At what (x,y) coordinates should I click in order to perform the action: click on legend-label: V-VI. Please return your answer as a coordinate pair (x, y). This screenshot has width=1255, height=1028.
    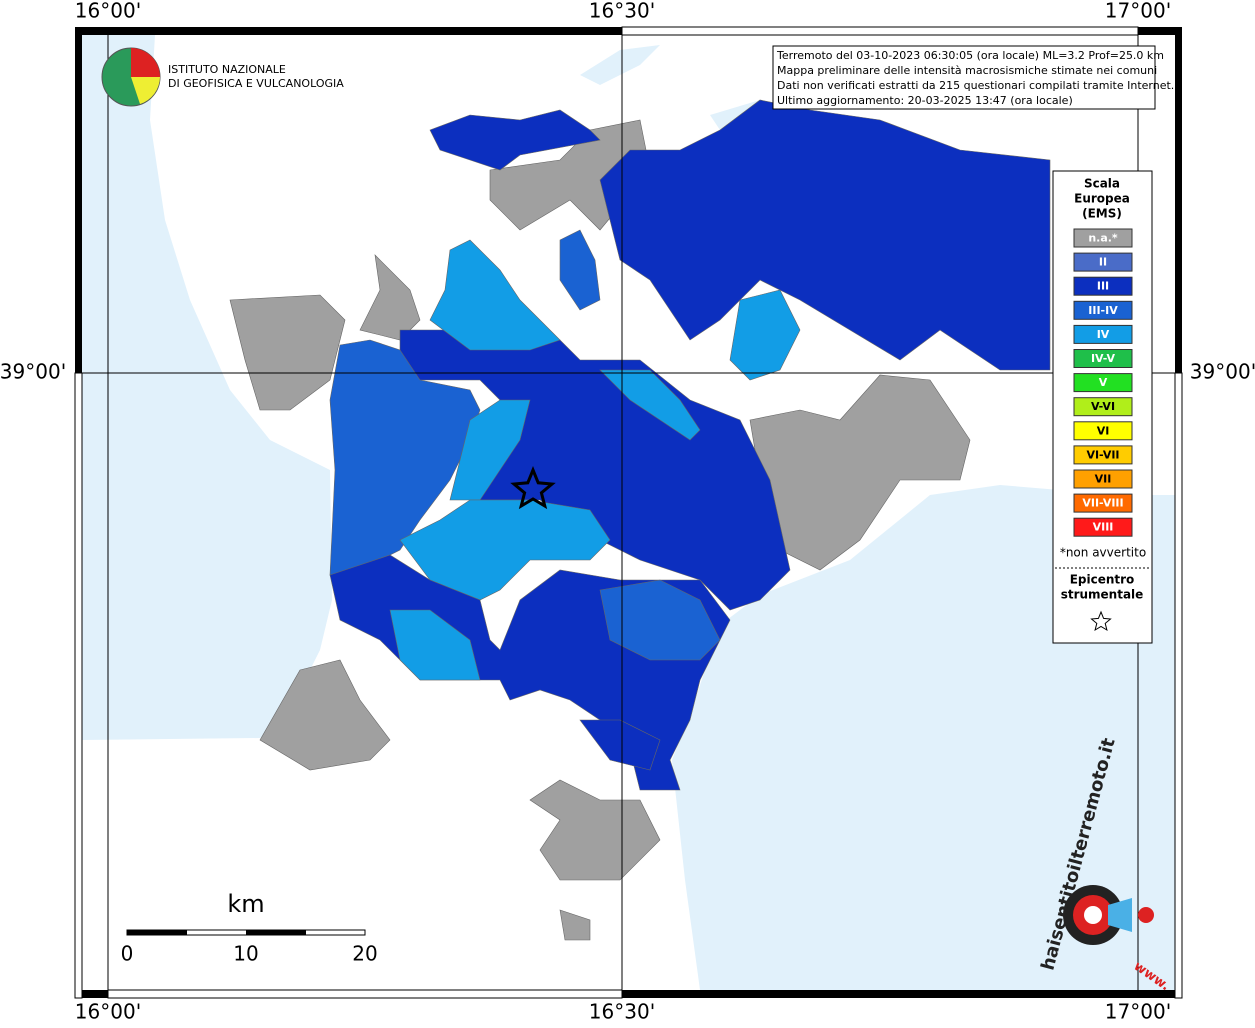
    Looking at the image, I should click on (1103, 406).